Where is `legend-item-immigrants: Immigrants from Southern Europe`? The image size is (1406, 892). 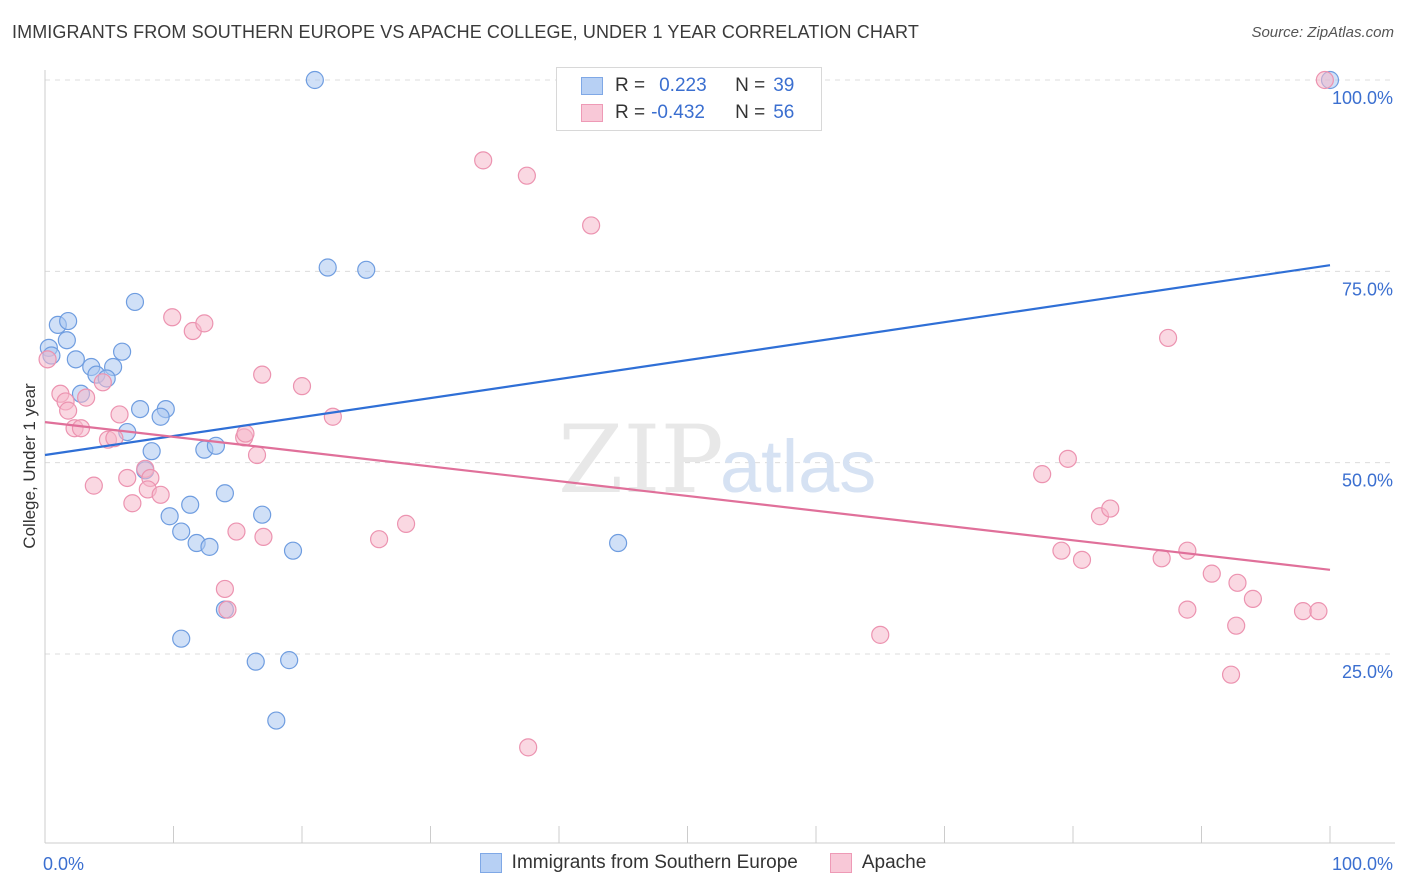
legend-item-immigrants: Immigrants from Southern Europe is located at coordinates (638, 863).